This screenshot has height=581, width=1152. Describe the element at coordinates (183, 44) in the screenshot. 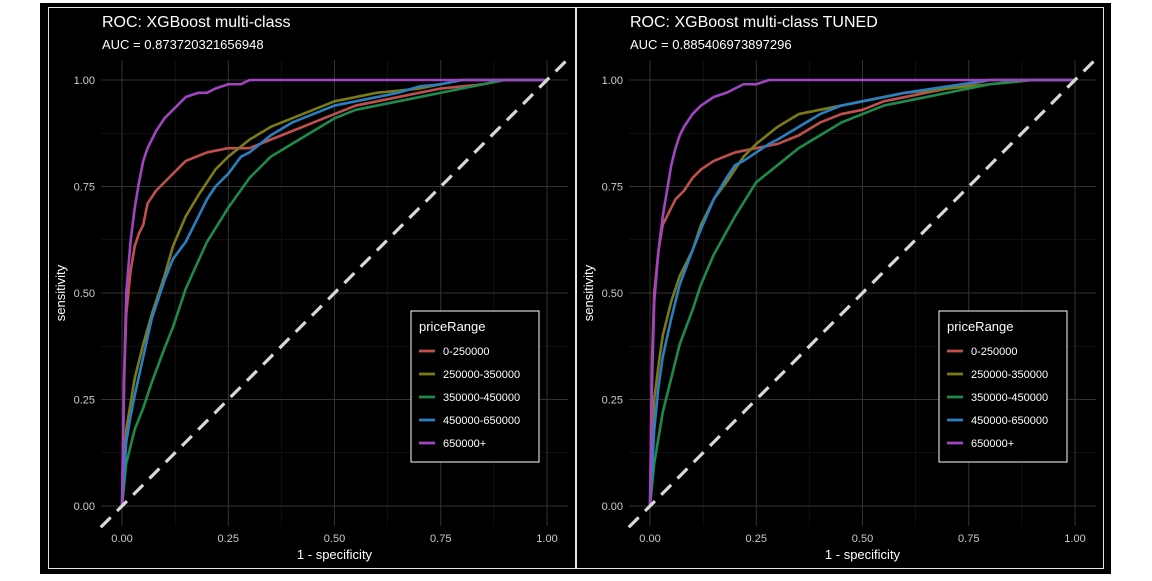

I see `chart-subtitle: AUC = 0.873720321656948` at that location.